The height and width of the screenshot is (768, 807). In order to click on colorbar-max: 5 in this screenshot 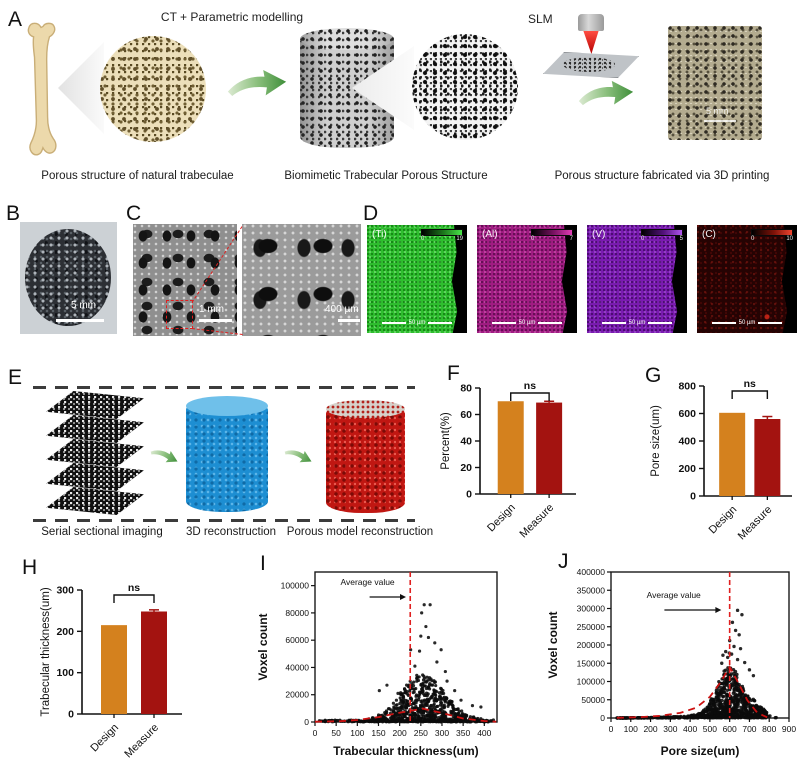, I will do `click(681, 239)`.